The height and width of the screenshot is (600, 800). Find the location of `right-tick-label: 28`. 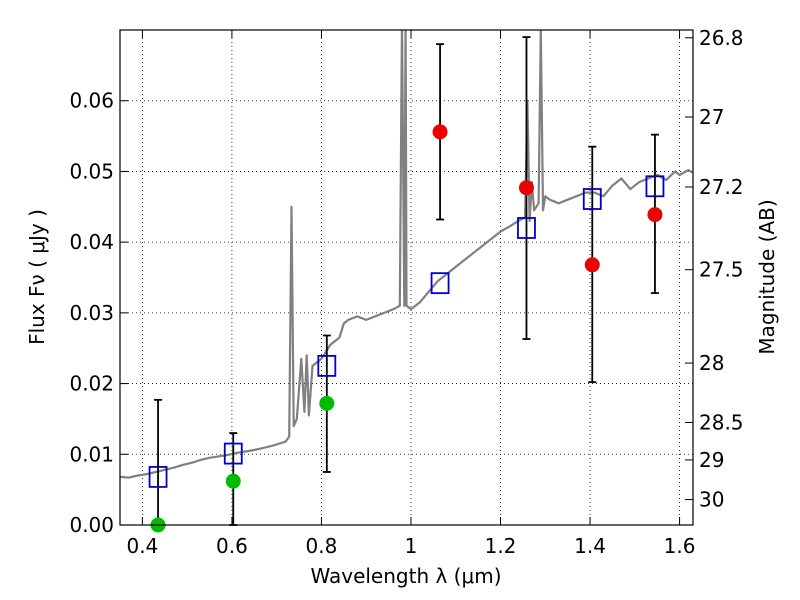

right-tick-label: 28 is located at coordinates (711, 363).